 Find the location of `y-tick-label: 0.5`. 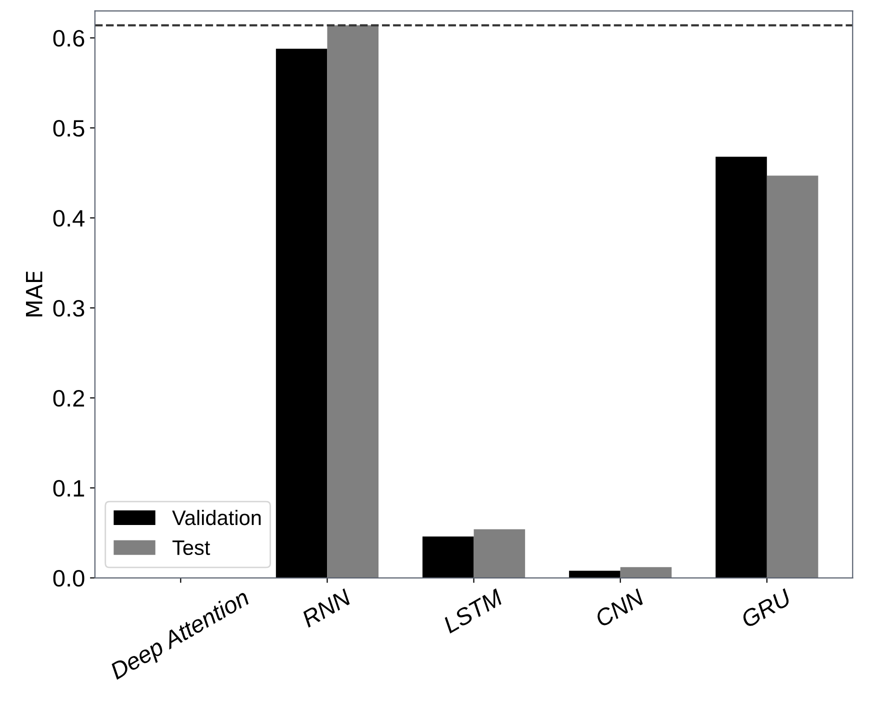

y-tick-label: 0.5 is located at coordinates (68, 128).